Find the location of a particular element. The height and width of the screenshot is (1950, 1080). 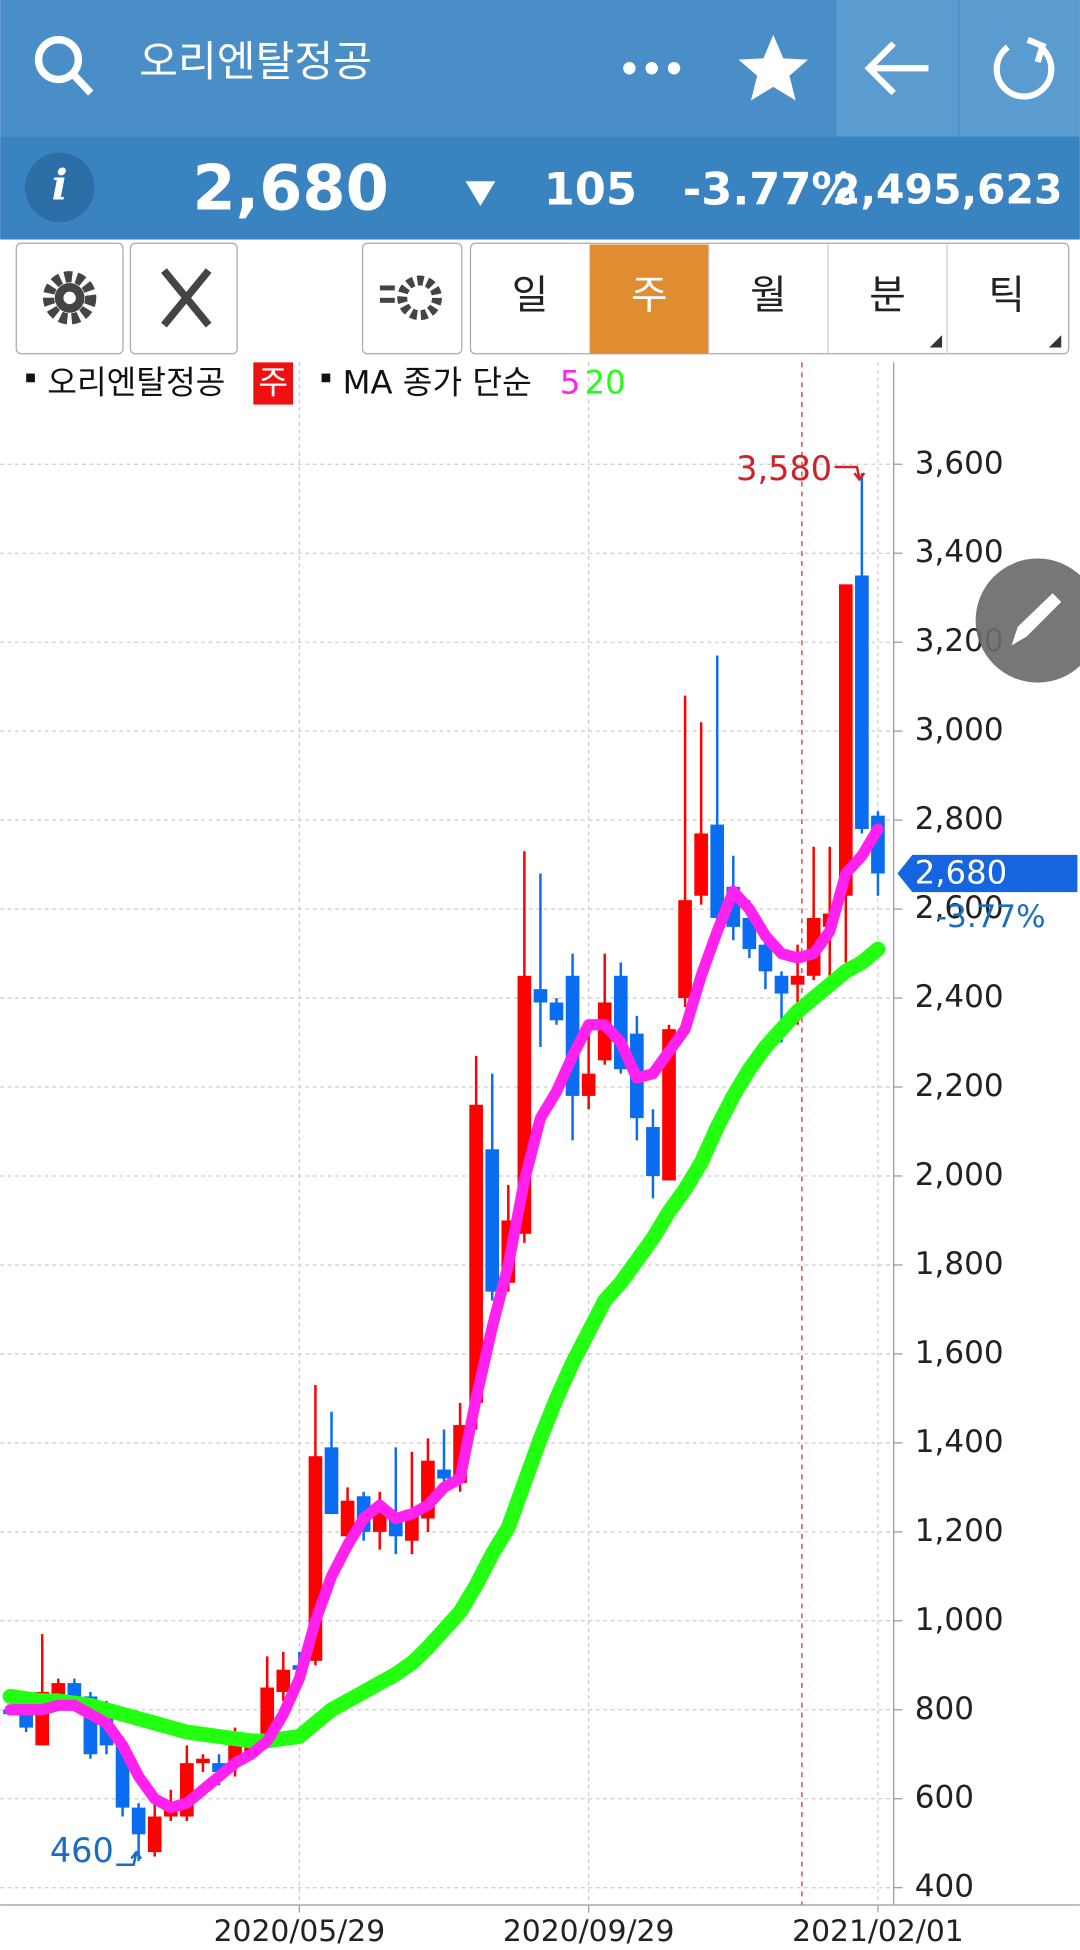

period-tab: 일 is located at coordinates (530, 295).